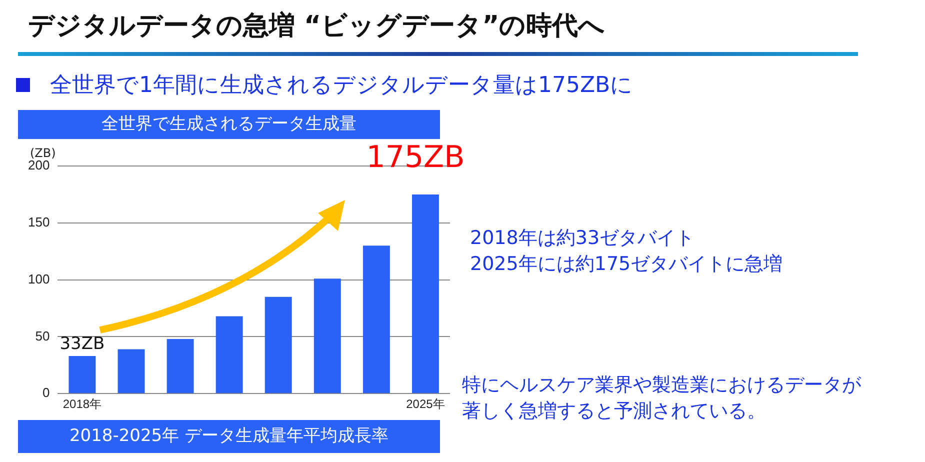 The height and width of the screenshot is (462, 925). Describe the element at coordinates (43, 153) in the screenshot. I see `y-axis-title: (ZB)` at that location.